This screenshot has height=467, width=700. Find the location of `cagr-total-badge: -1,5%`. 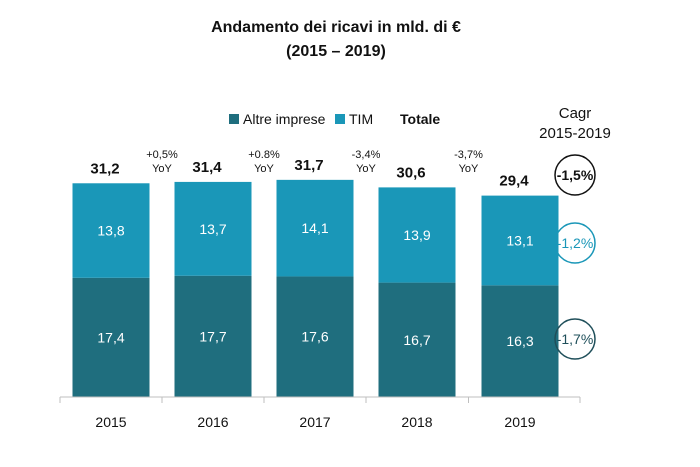

cagr-total-badge: -1,5% is located at coordinates (575, 175).